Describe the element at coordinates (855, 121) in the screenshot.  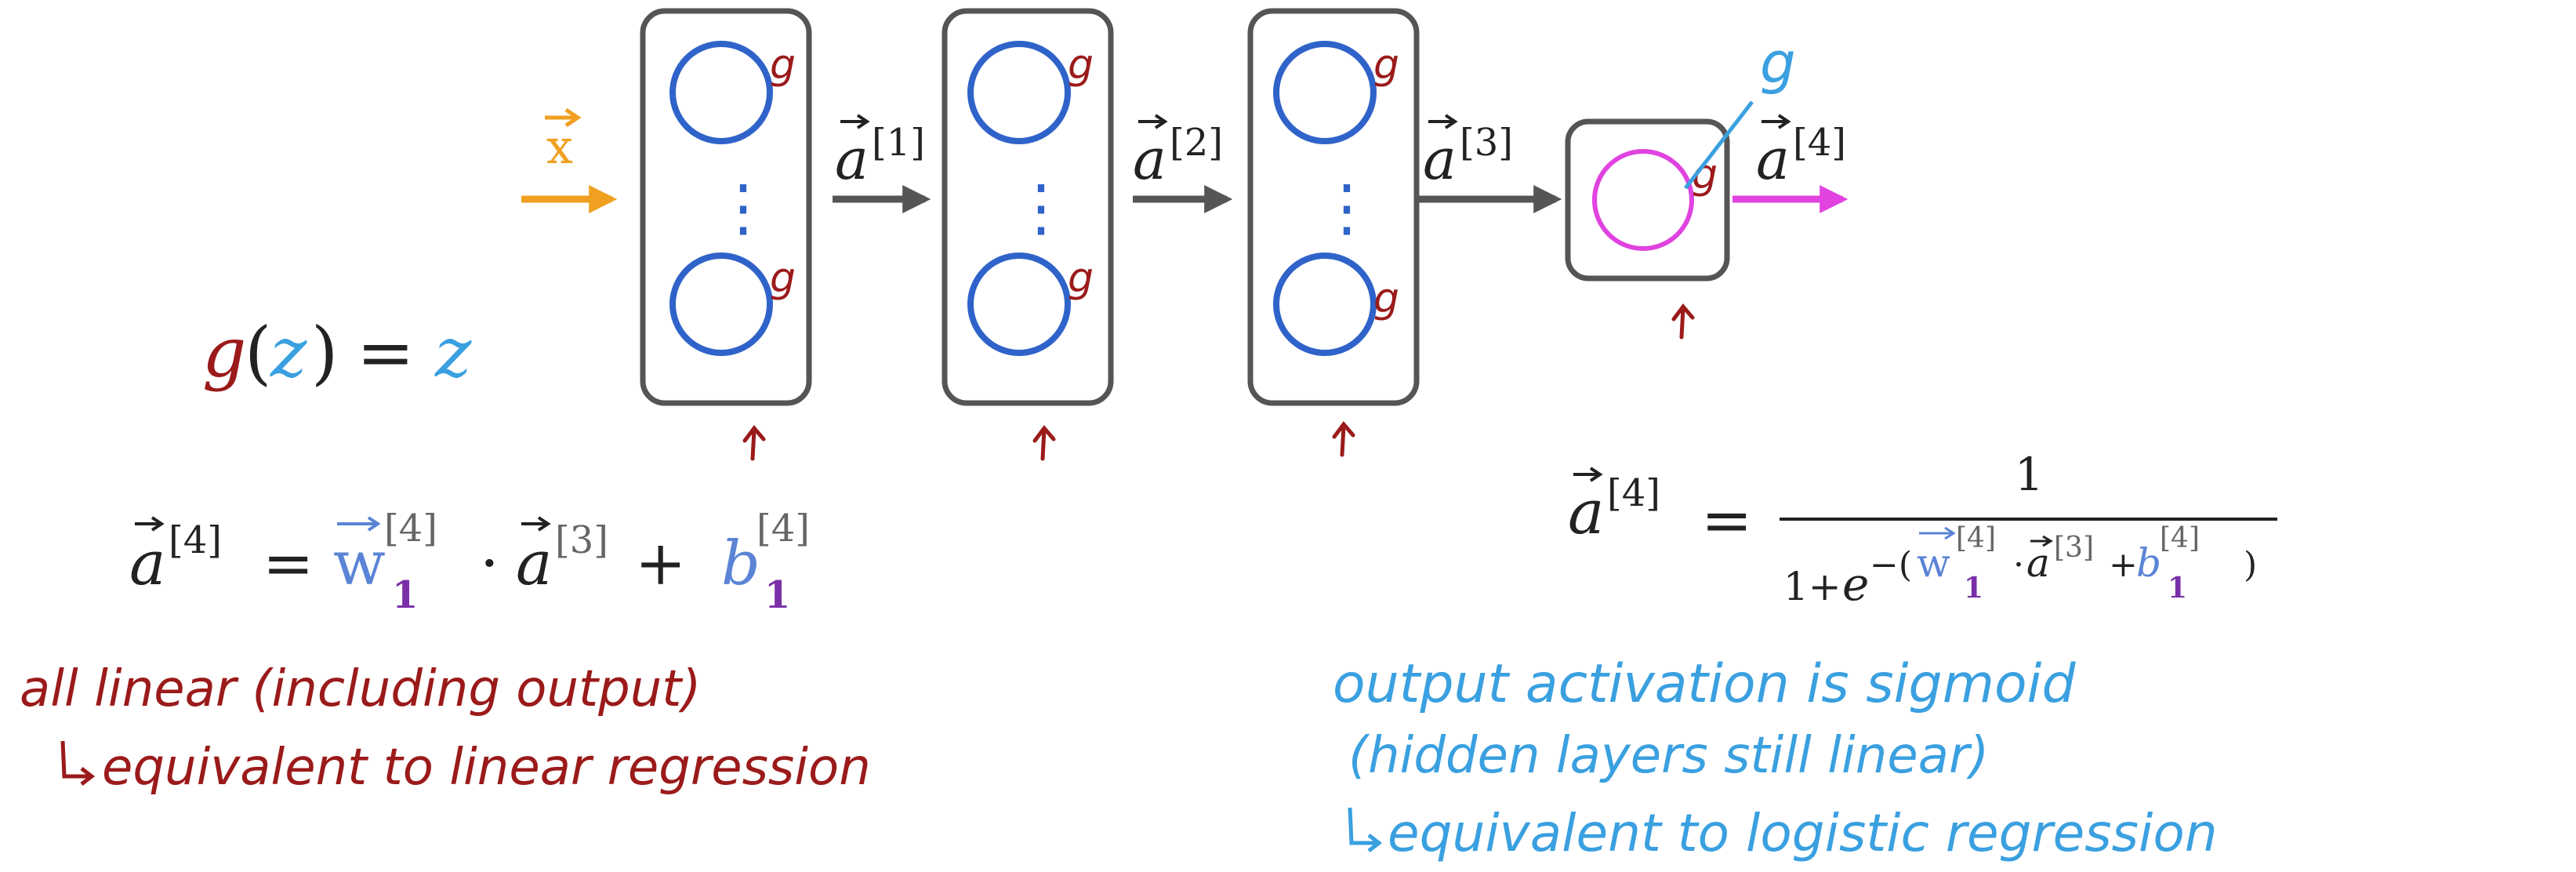
I see `vector-arrow-over-a1` at that location.